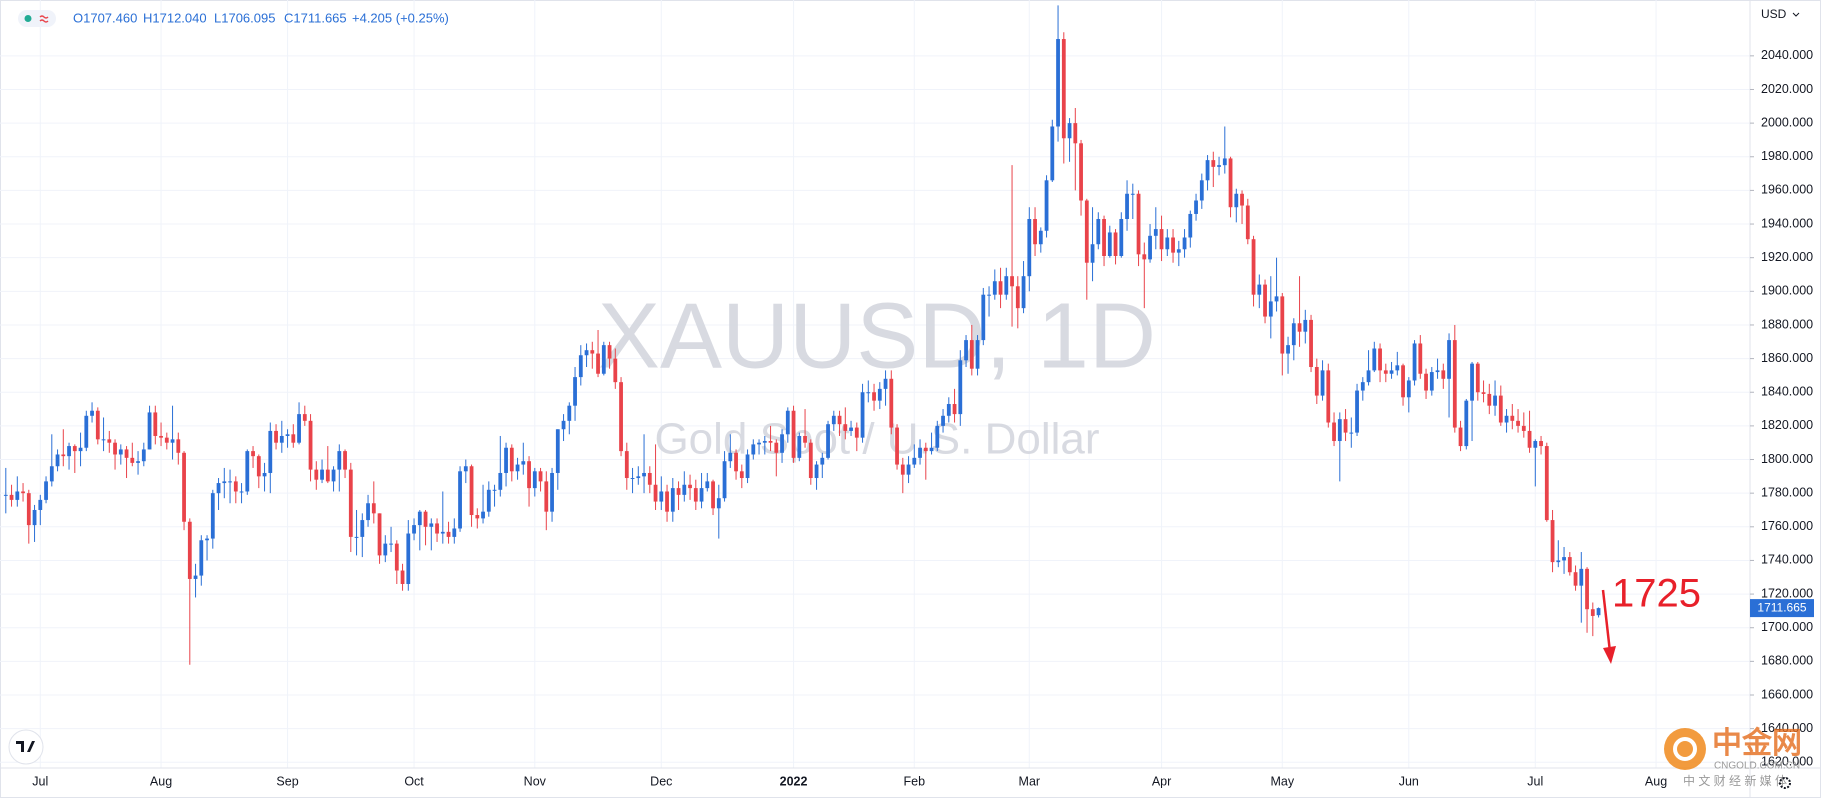 This screenshot has height=798, width=1821. Describe the element at coordinates (1774, 14) in the screenshot. I see `currency: USD` at that location.